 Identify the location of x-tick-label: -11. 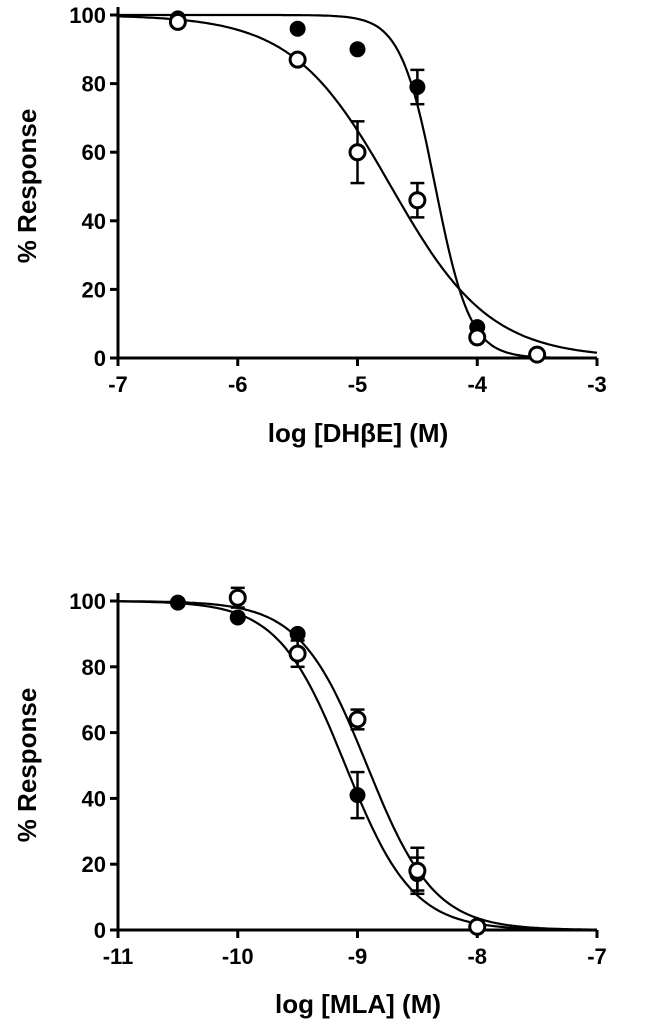
(118, 956).